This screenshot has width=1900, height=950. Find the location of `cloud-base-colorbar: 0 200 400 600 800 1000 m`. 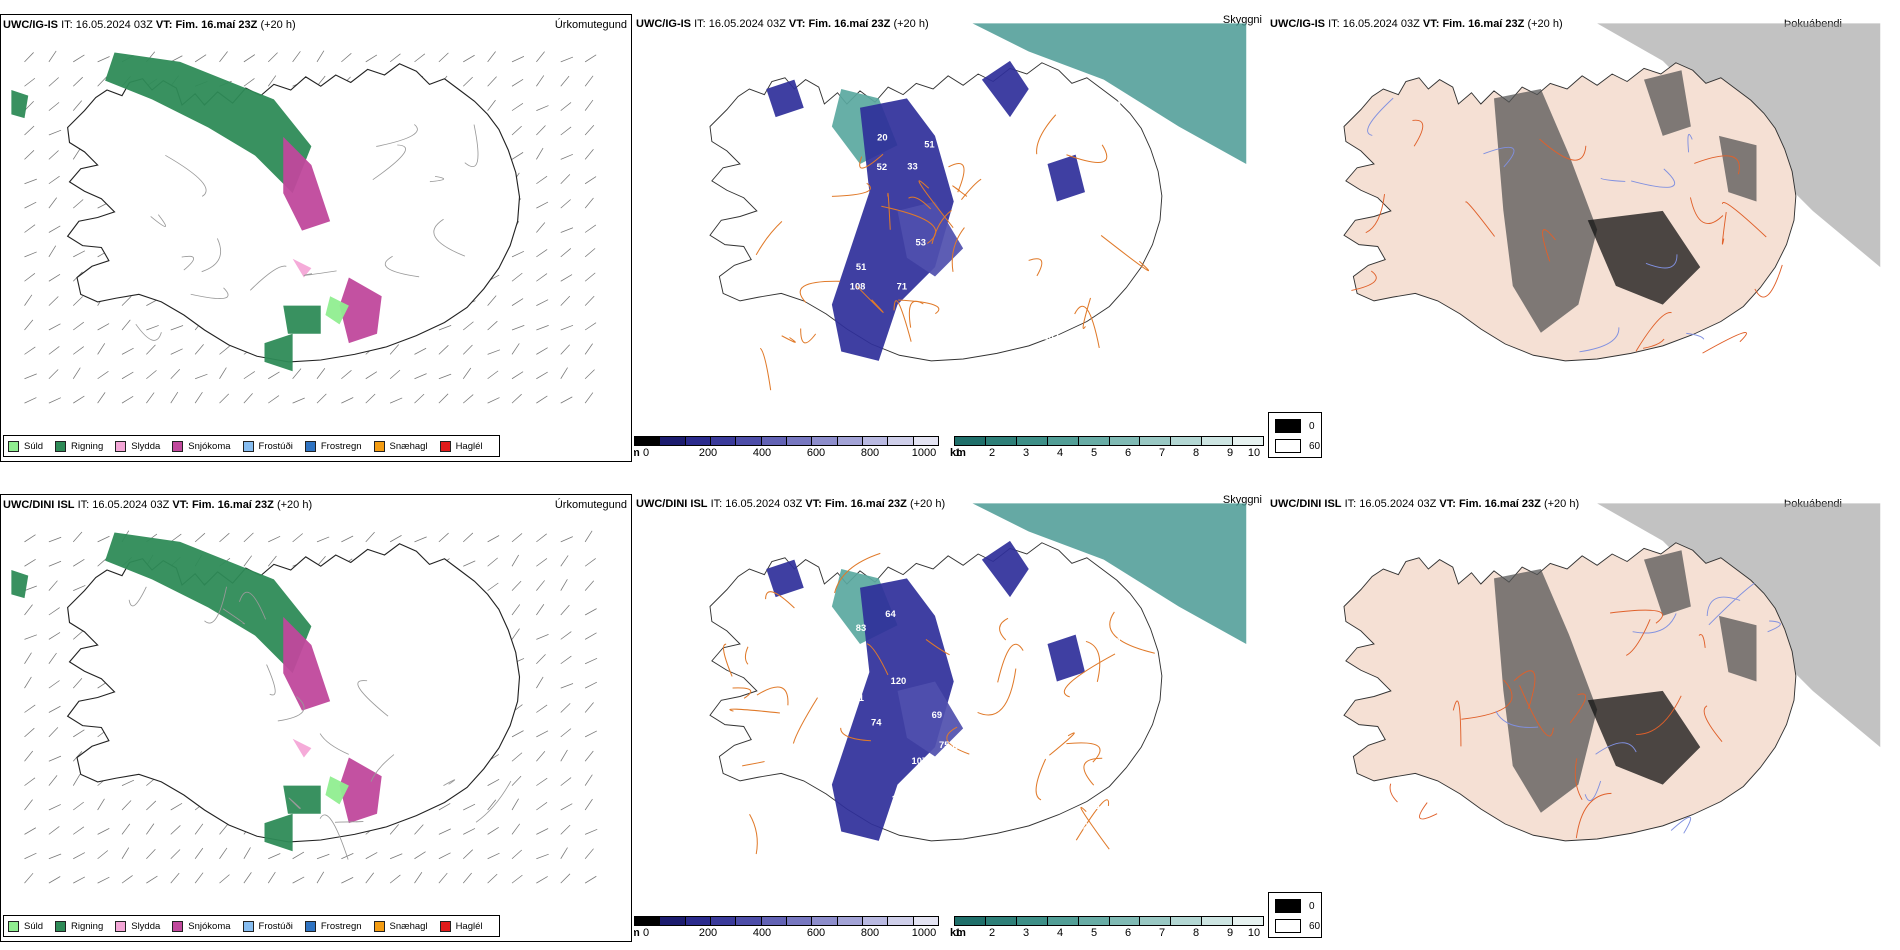

cloud-base-colorbar: 0 200 400 600 800 1000 m is located at coordinates (786, 448).